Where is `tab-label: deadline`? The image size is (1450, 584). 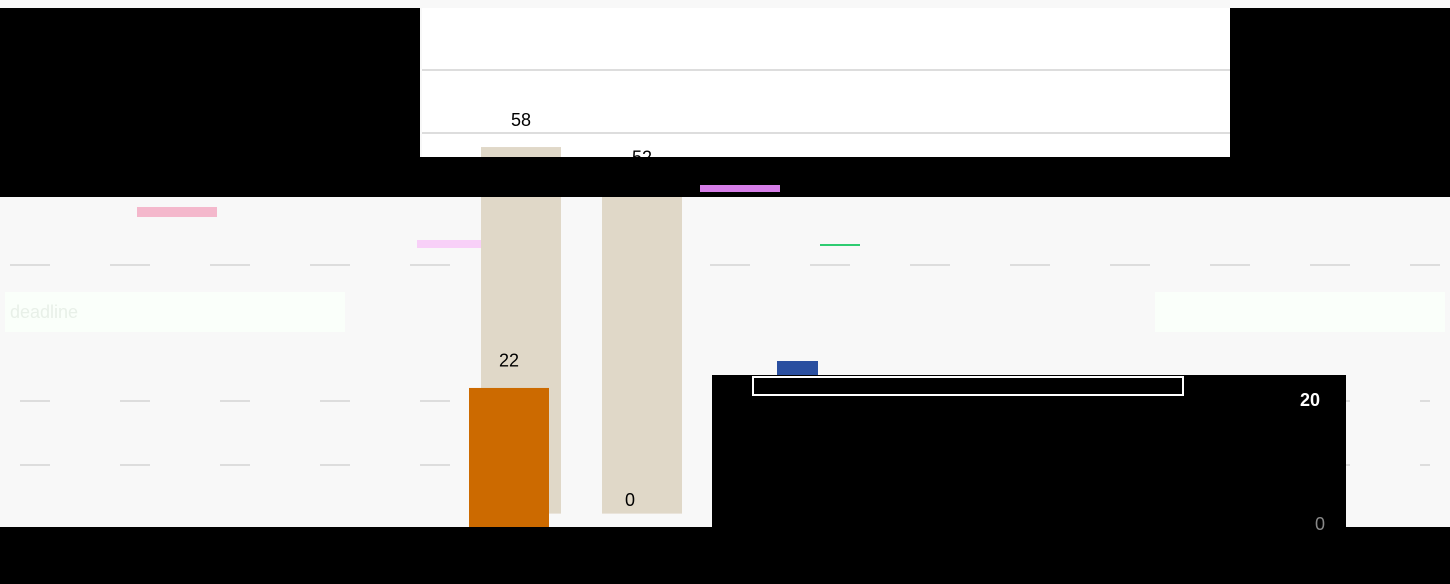 tab-label: deadline is located at coordinates (44, 312).